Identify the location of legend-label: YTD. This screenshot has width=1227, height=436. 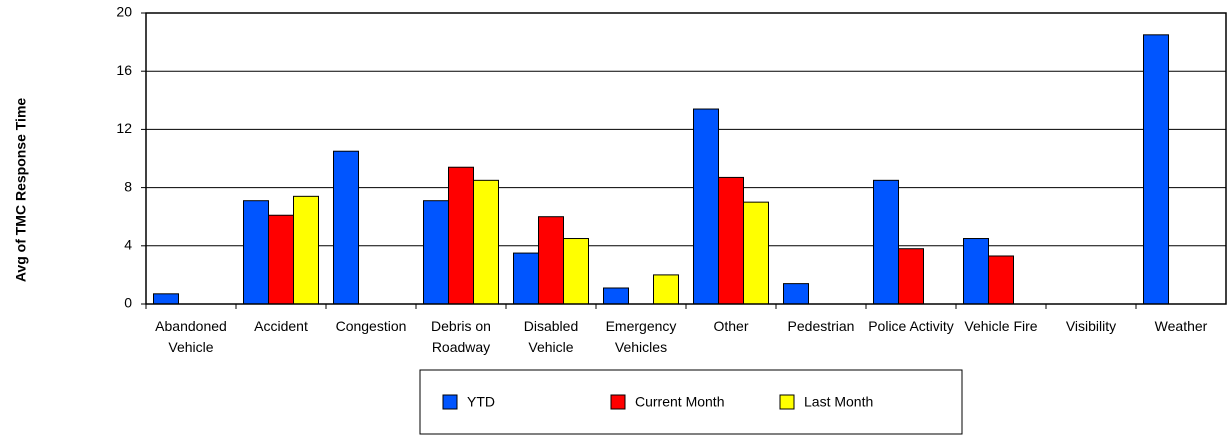
(481, 402).